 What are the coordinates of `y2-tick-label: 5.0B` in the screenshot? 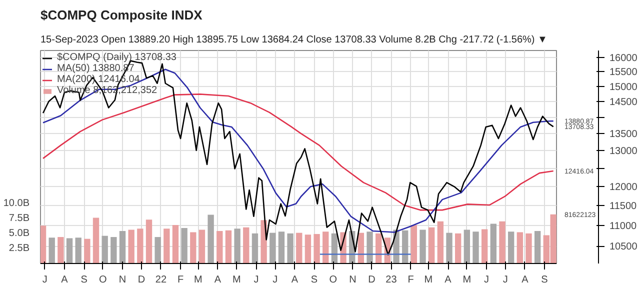 It's located at (19, 233).